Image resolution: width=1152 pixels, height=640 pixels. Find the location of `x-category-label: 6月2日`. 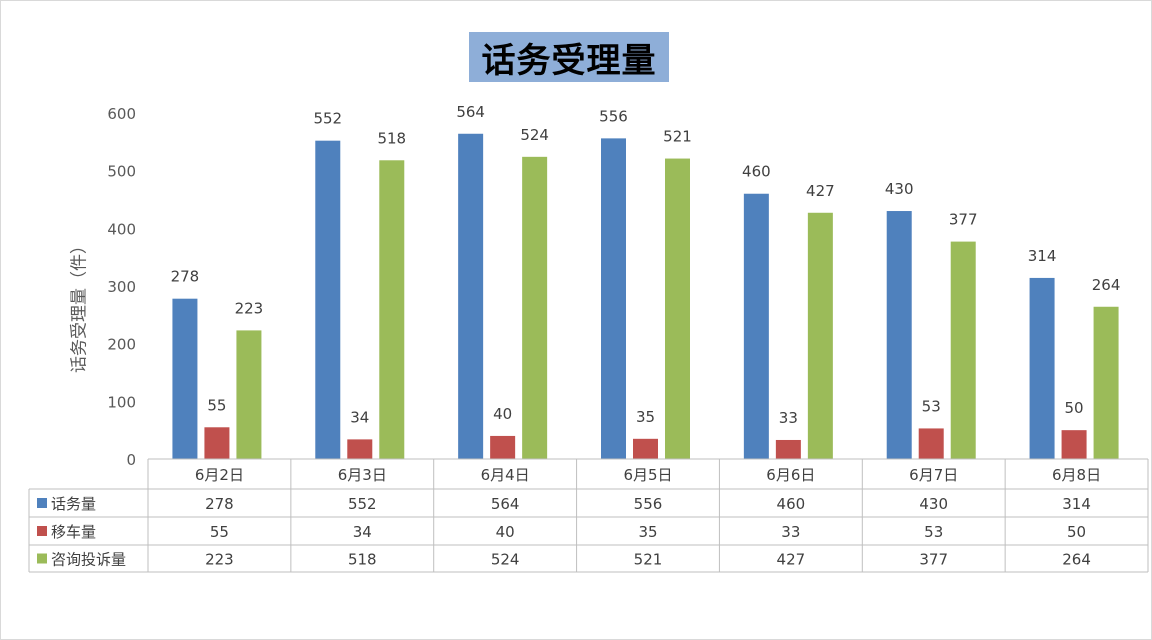

x-category-label: 6月2日 is located at coordinates (219, 475).